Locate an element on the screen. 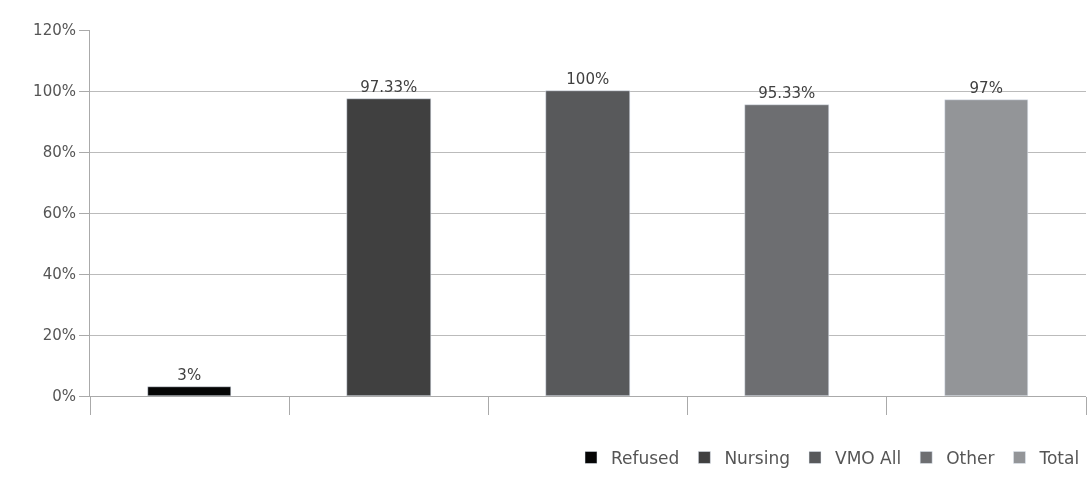 The image size is (1091, 481). legend-label: Other is located at coordinates (970, 458).